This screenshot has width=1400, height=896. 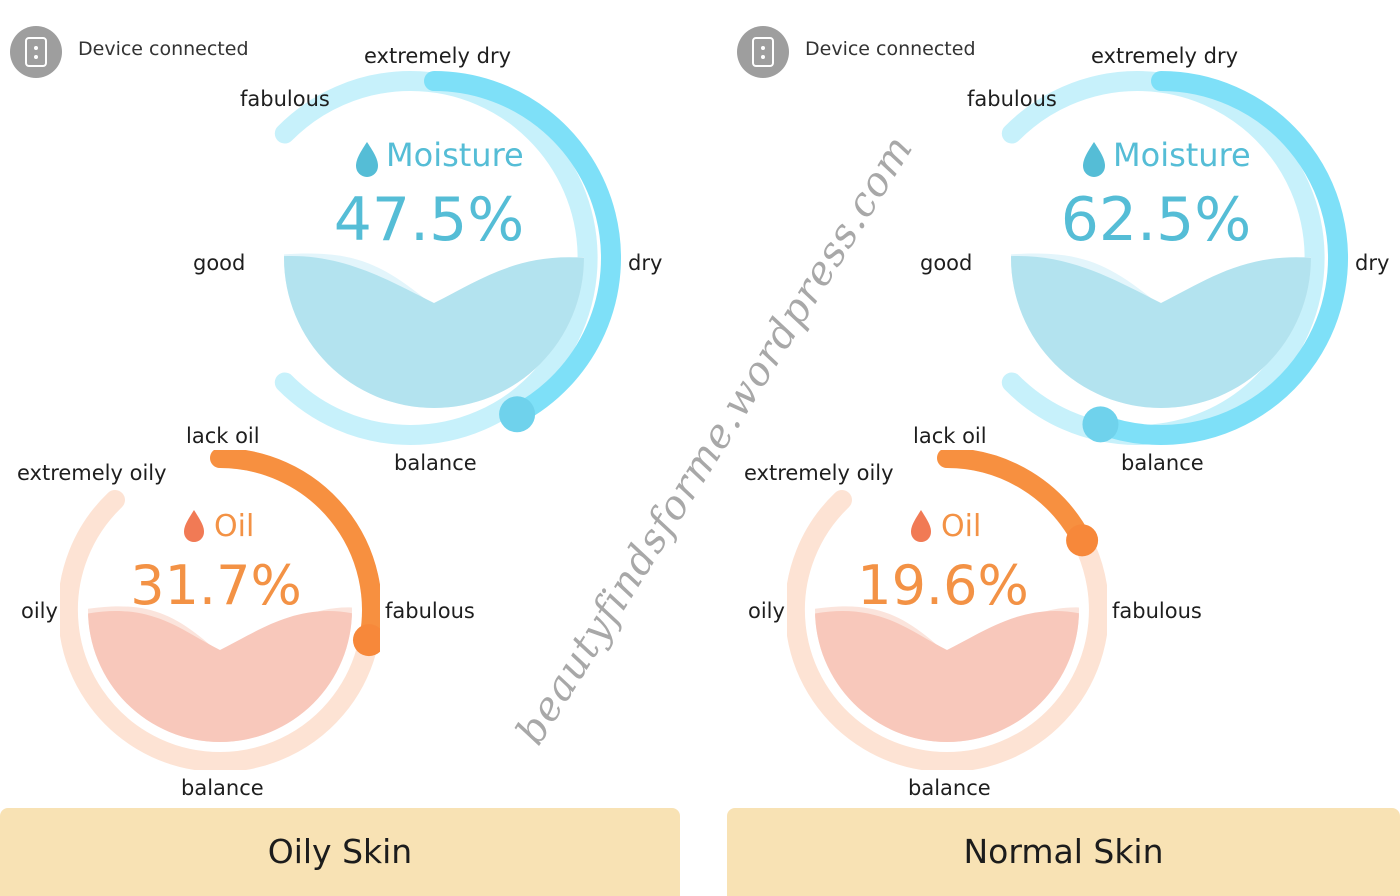 I want to click on result-bar-normal: Normal Skin, so click(x=1063, y=852).